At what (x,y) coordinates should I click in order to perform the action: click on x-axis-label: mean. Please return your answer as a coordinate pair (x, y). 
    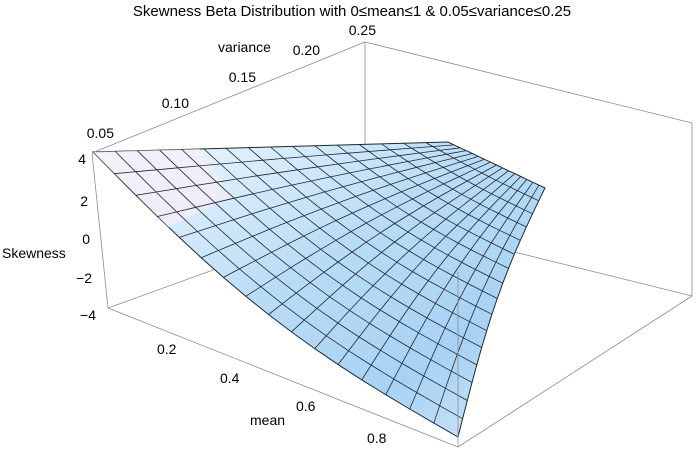
    Looking at the image, I should click on (267, 420).